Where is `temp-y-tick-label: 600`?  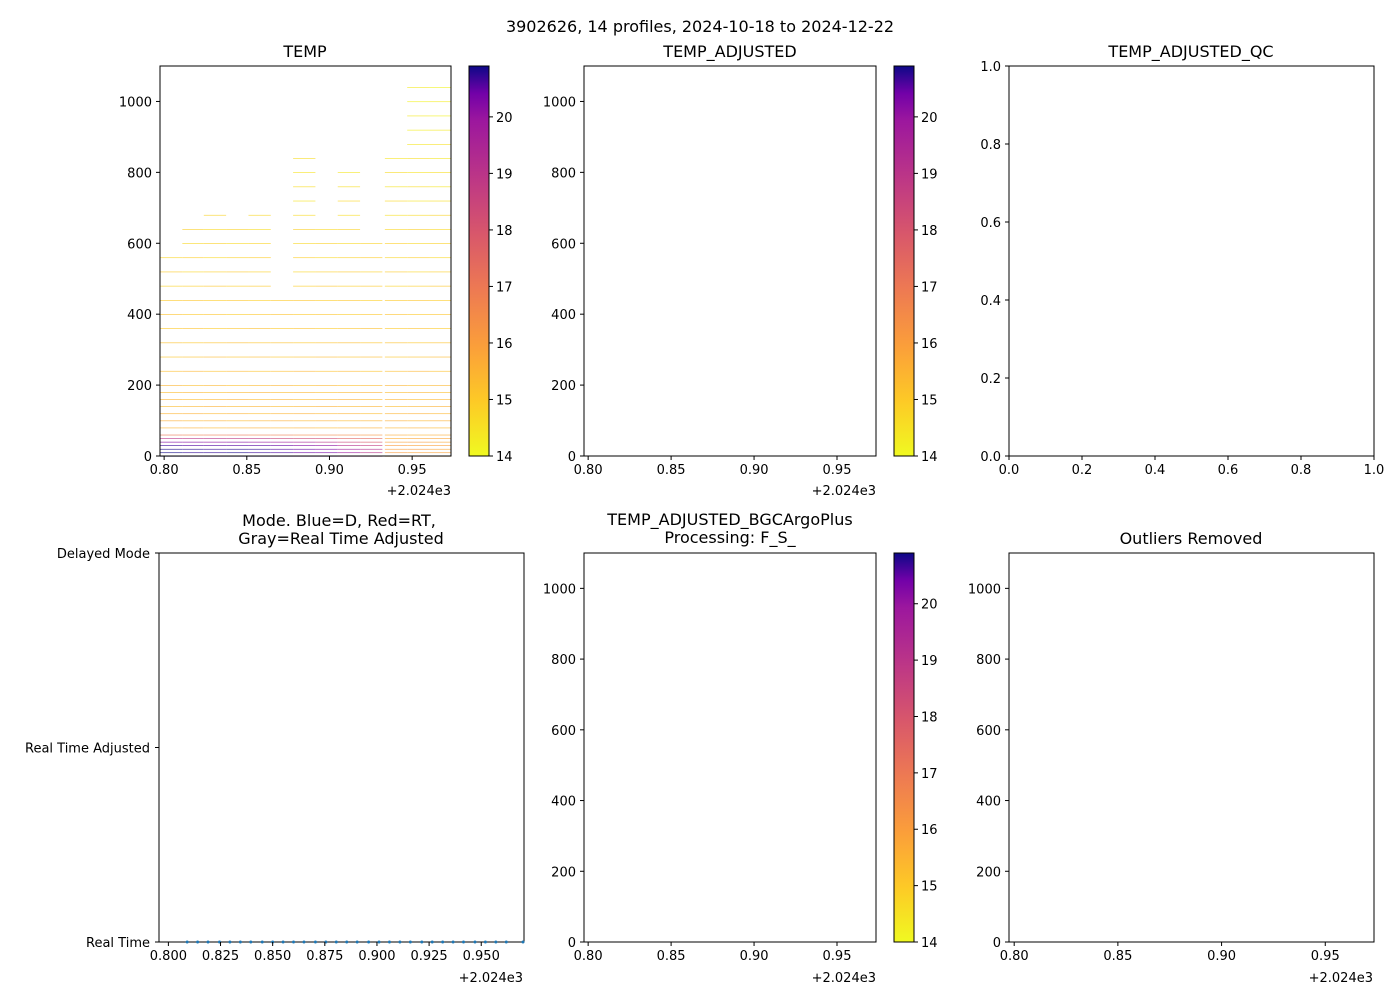
temp-y-tick-label: 600 is located at coordinates (139, 244).